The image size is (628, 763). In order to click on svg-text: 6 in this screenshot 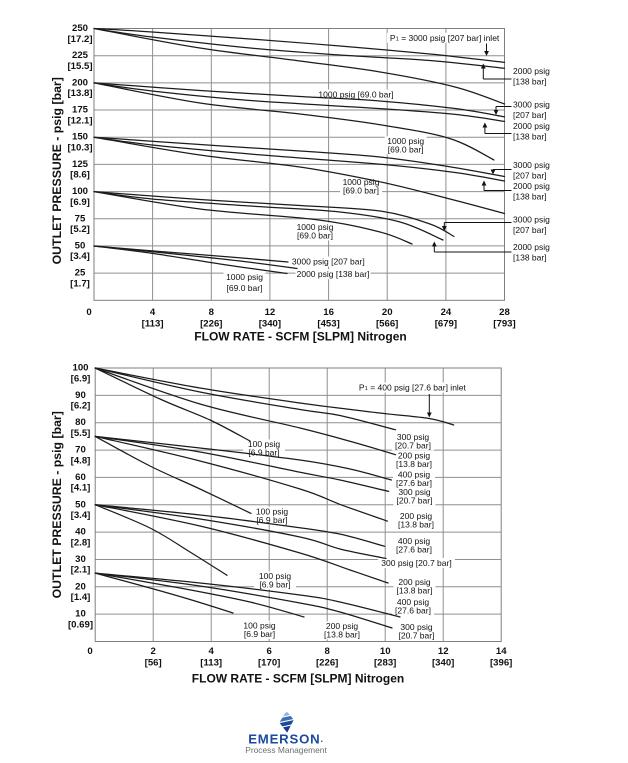, I will do `click(269, 651)`.